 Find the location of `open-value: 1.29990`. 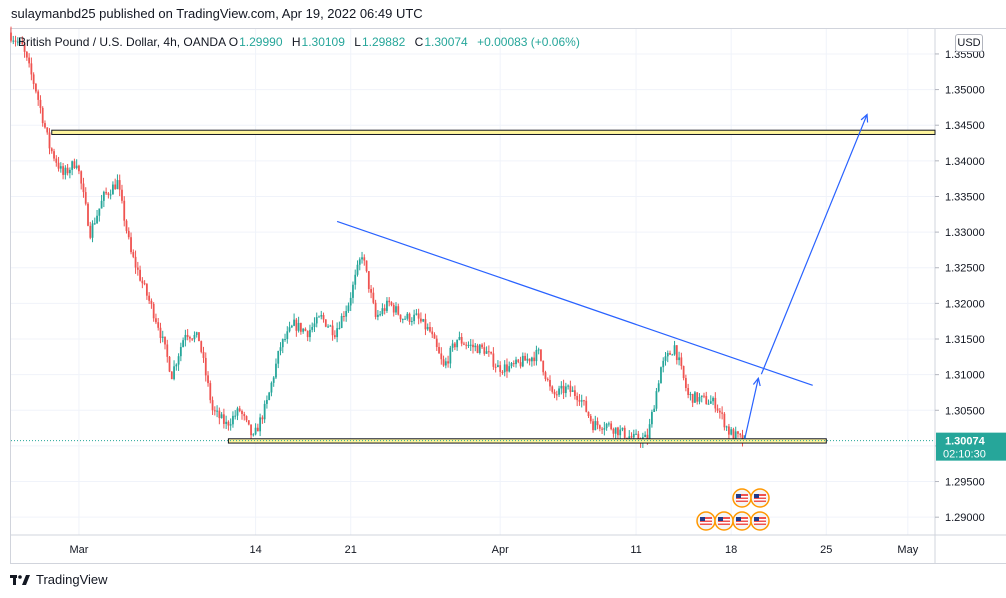

open-value: 1.29990 is located at coordinates (261, 42).